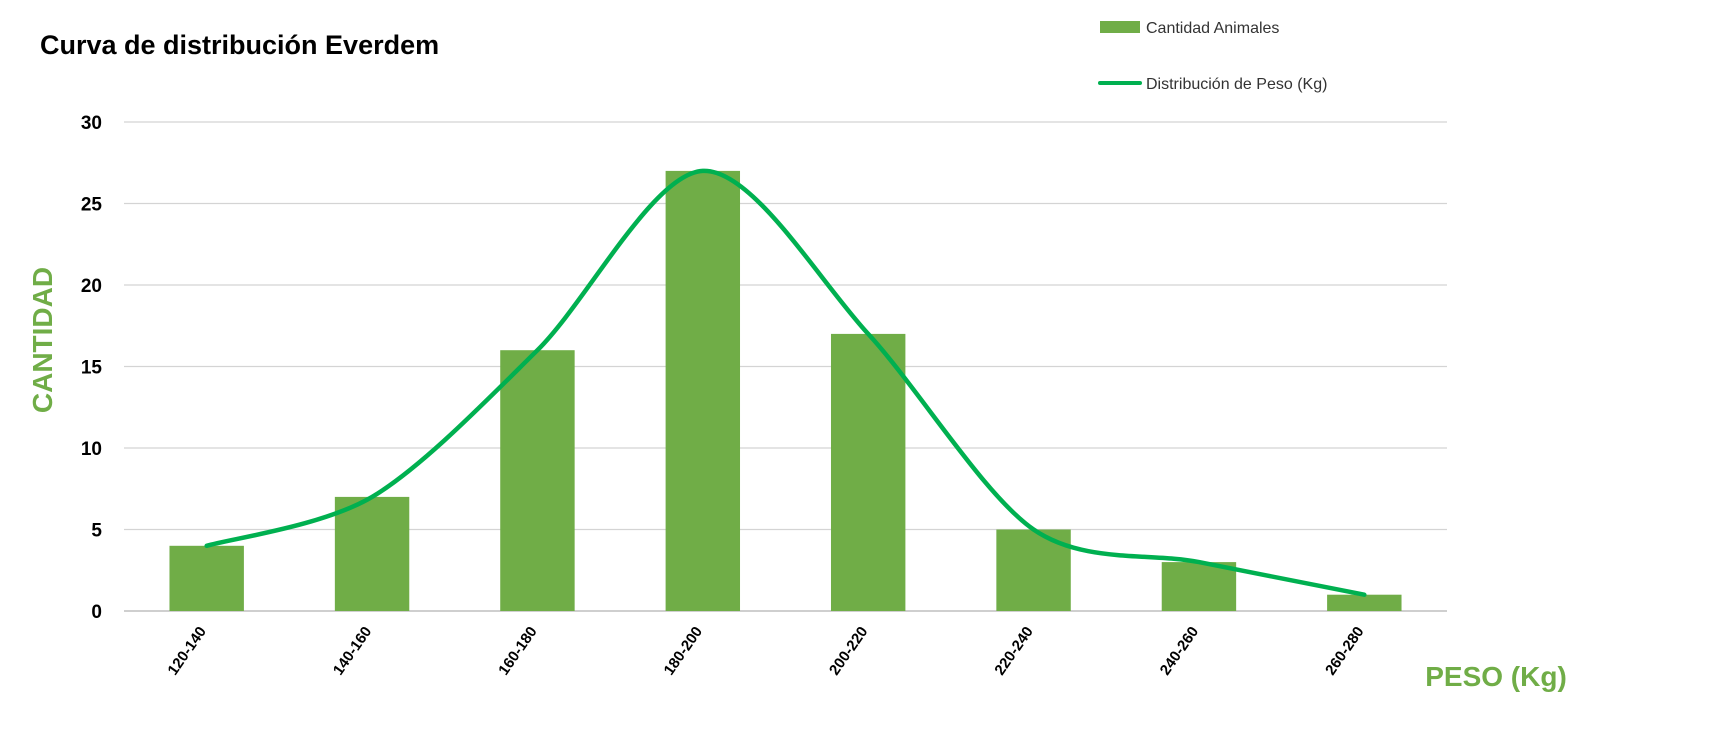 This screenshot has width=1726, height=744. I want to click on chart-title: Curva de distribución Everdem, so click(239, 45).